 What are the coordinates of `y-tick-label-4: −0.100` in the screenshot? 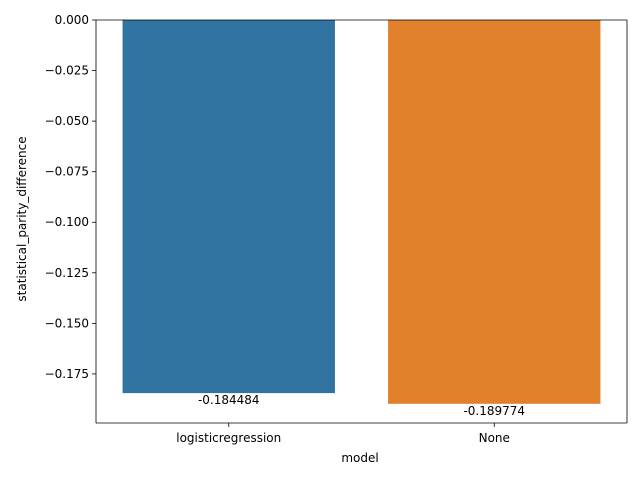 It's located at (67, 222).